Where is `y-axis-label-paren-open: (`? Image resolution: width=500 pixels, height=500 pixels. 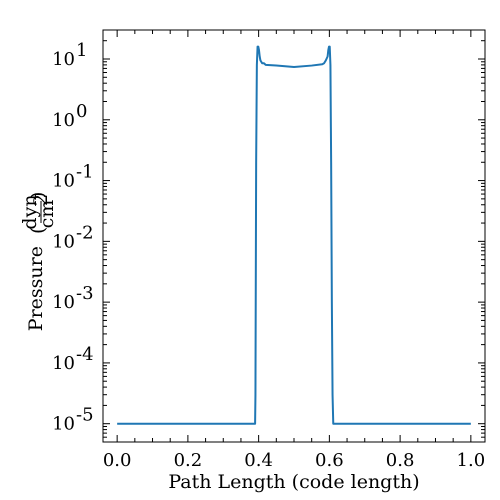 y-axis-label-paren-open: ( is located at coordinates (38, 230).